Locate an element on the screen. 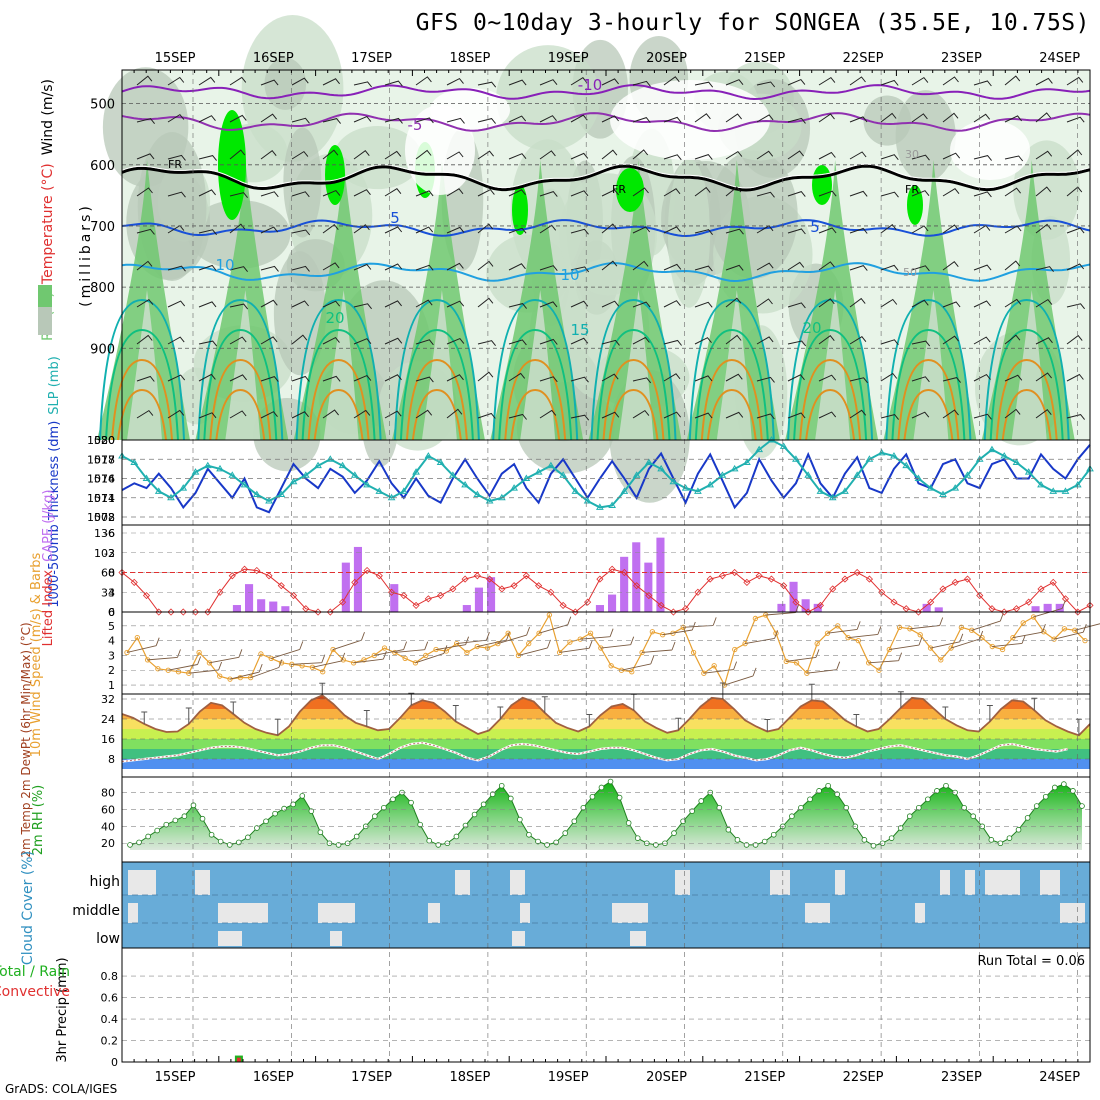 This screenshot has height=1100, width=1100. contour-label: 5 is located at coordinates (395, 218).